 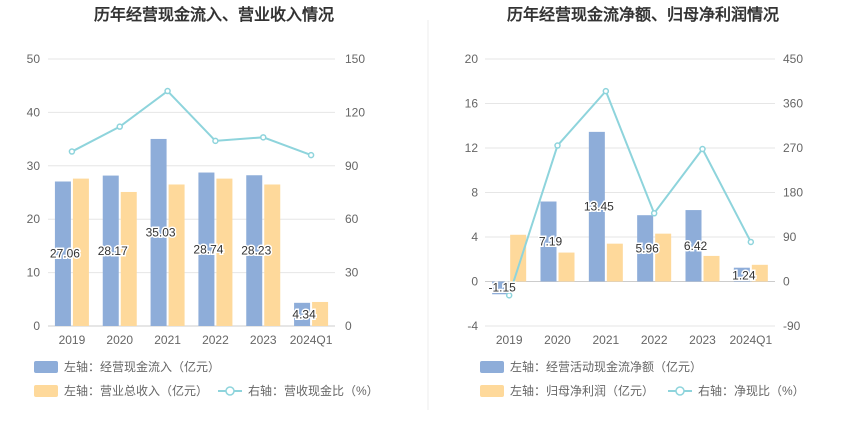 I want to click on legend-label: 左轴：经营现金流入（亿元）, so click(x=142, y=366).